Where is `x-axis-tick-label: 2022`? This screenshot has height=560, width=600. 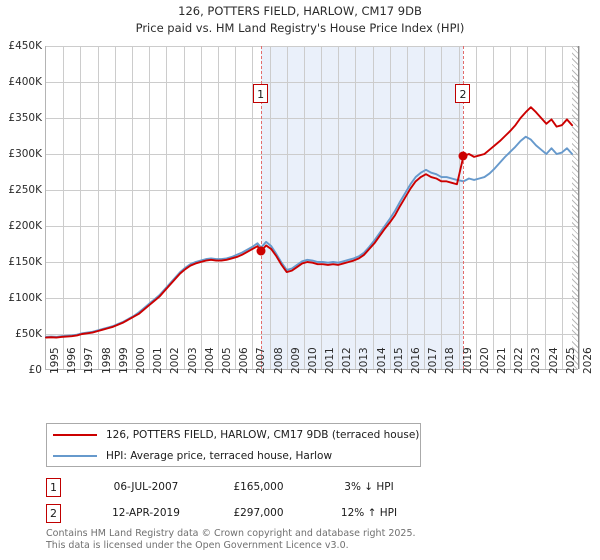
x-axis-tick-label: 2022 is located at coordinates (519, 360).